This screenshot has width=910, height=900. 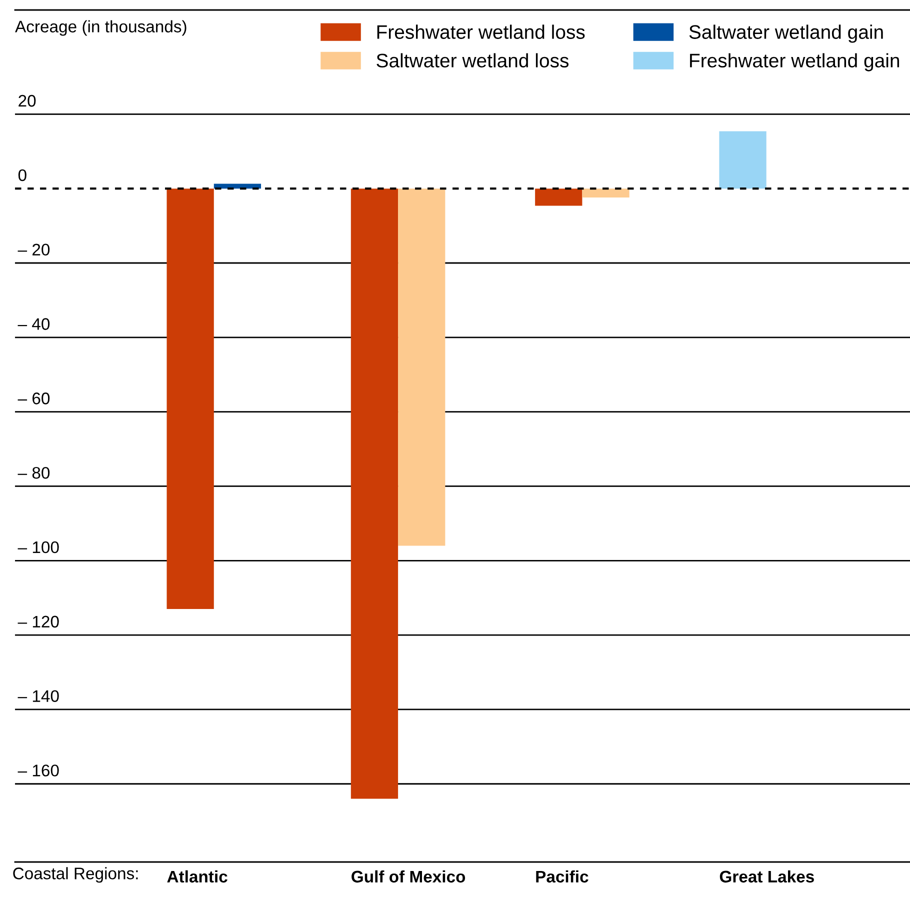 I want to click on y-tick-label: – 20, so click(x=34, y=250).